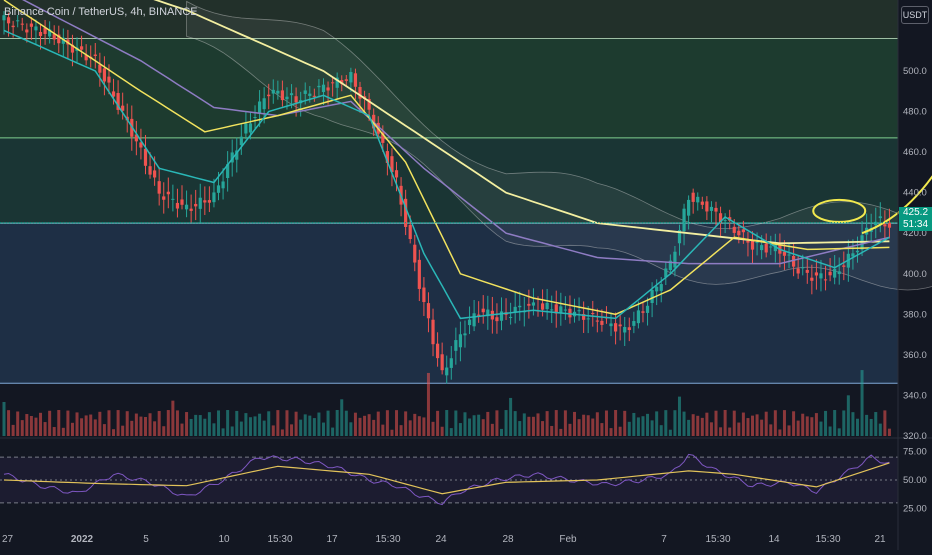  What do you see at coordinates (332, 539) in the screenshot?
I see `x-tick-label: 17` at bounding box center [332, 539].